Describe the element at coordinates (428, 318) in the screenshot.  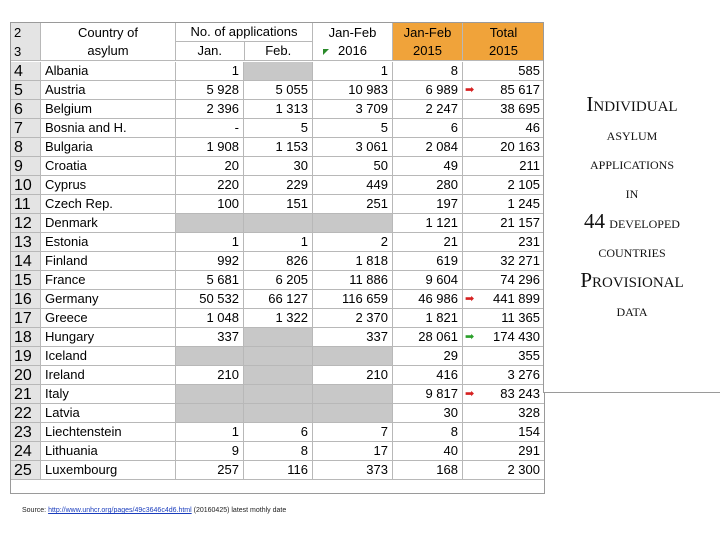
I see `janfeb-2015-cell: 1 821` at that location.